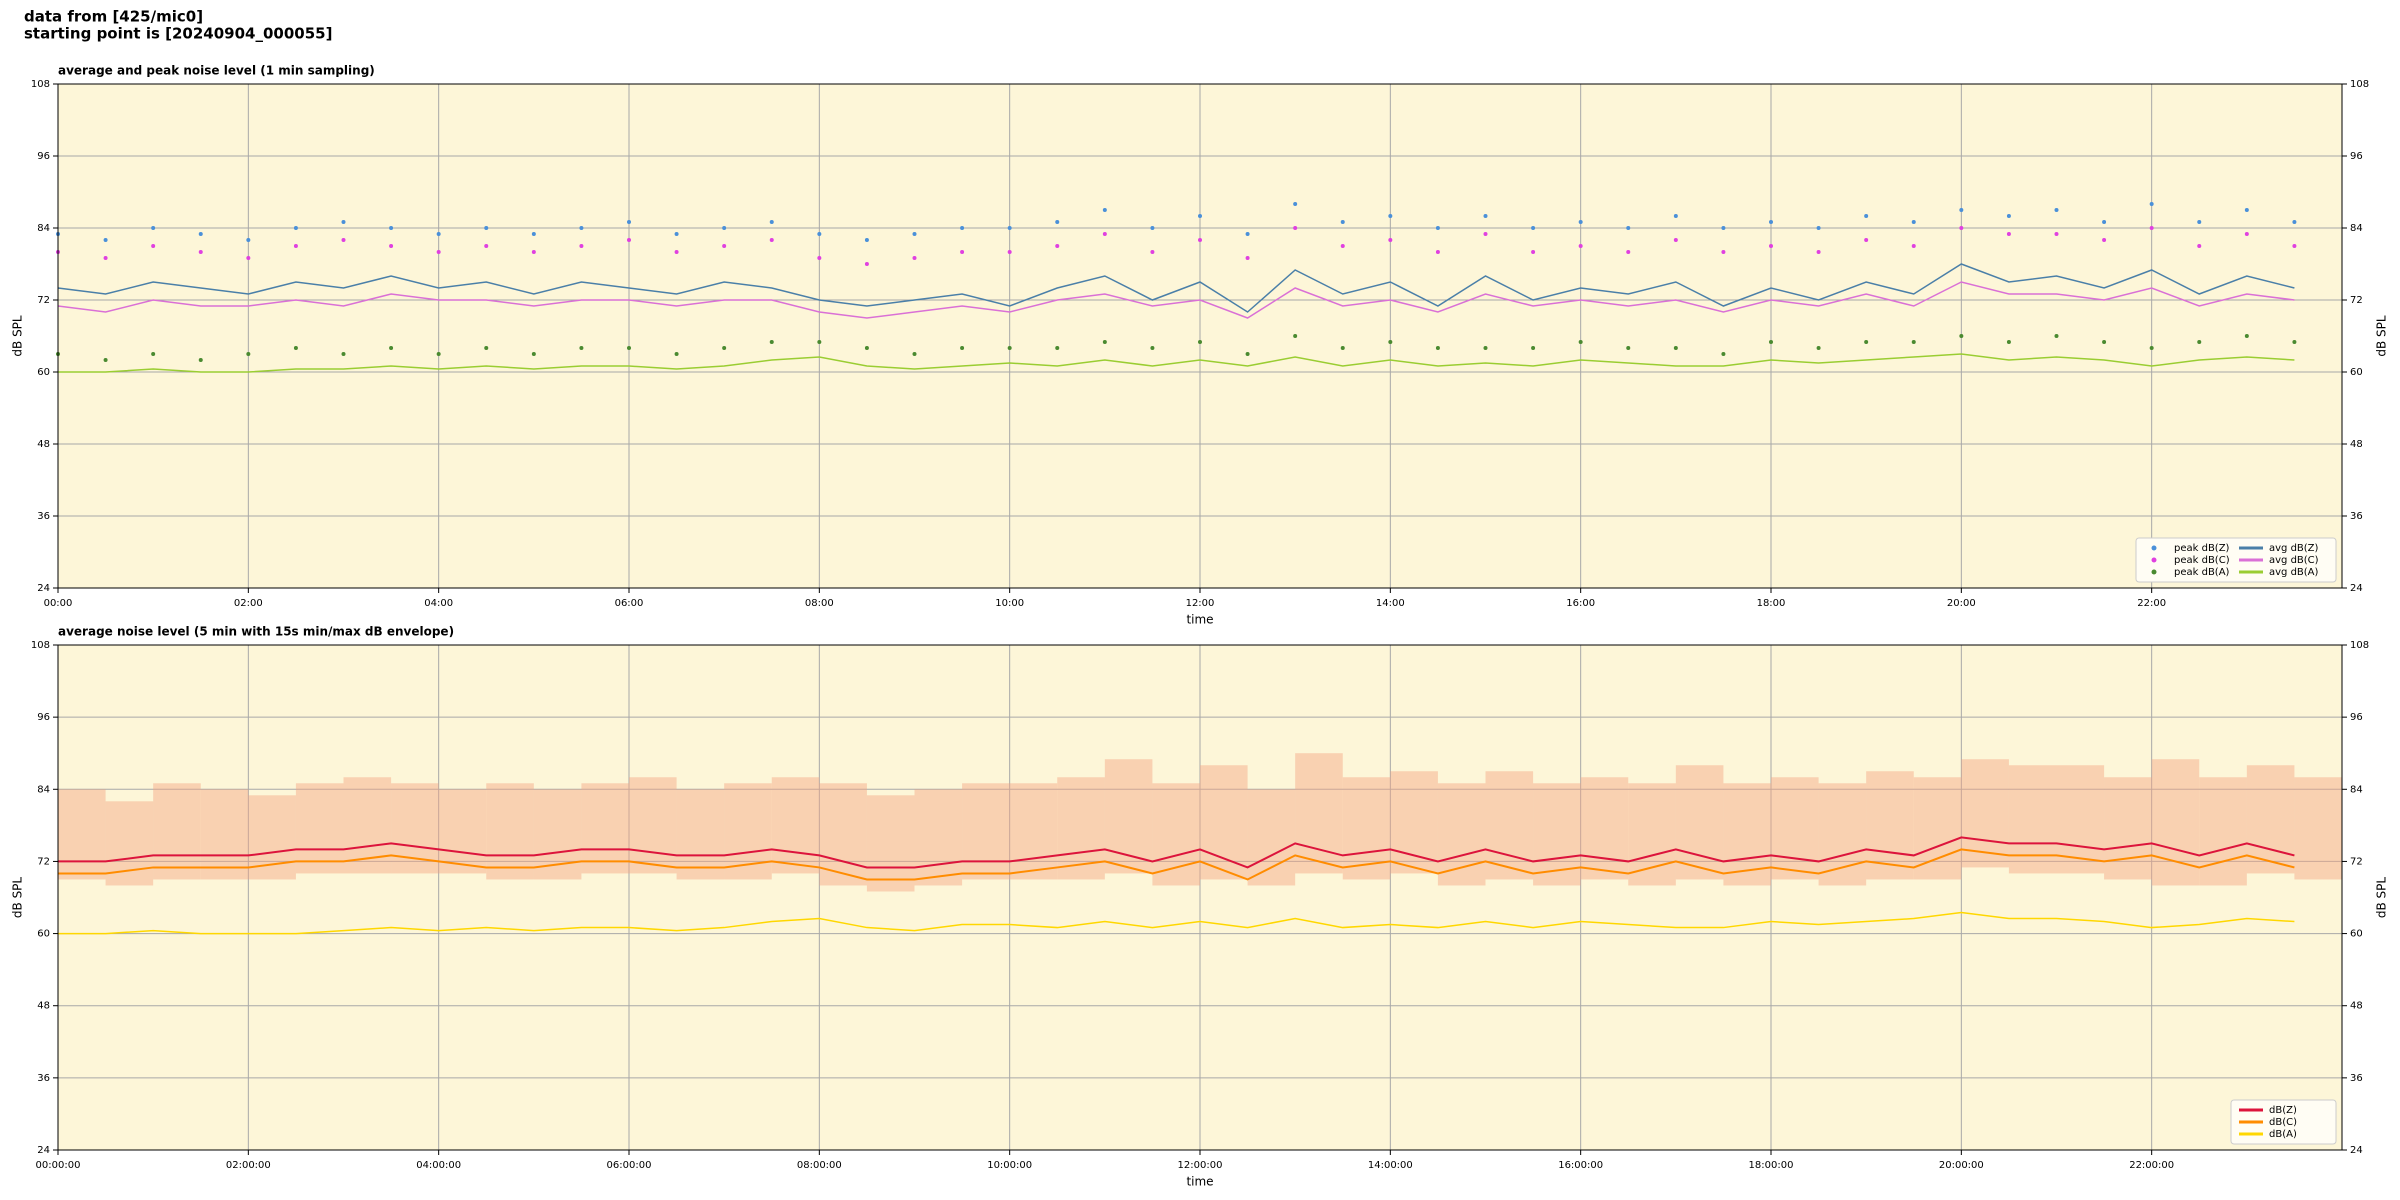 This screenshot has height=1200, width=2400. What do you see at coordinates (1200, 1165) in the screenshot?
I see `x-tick-label: 12:00:00` at bounding box center [1200, 1165].